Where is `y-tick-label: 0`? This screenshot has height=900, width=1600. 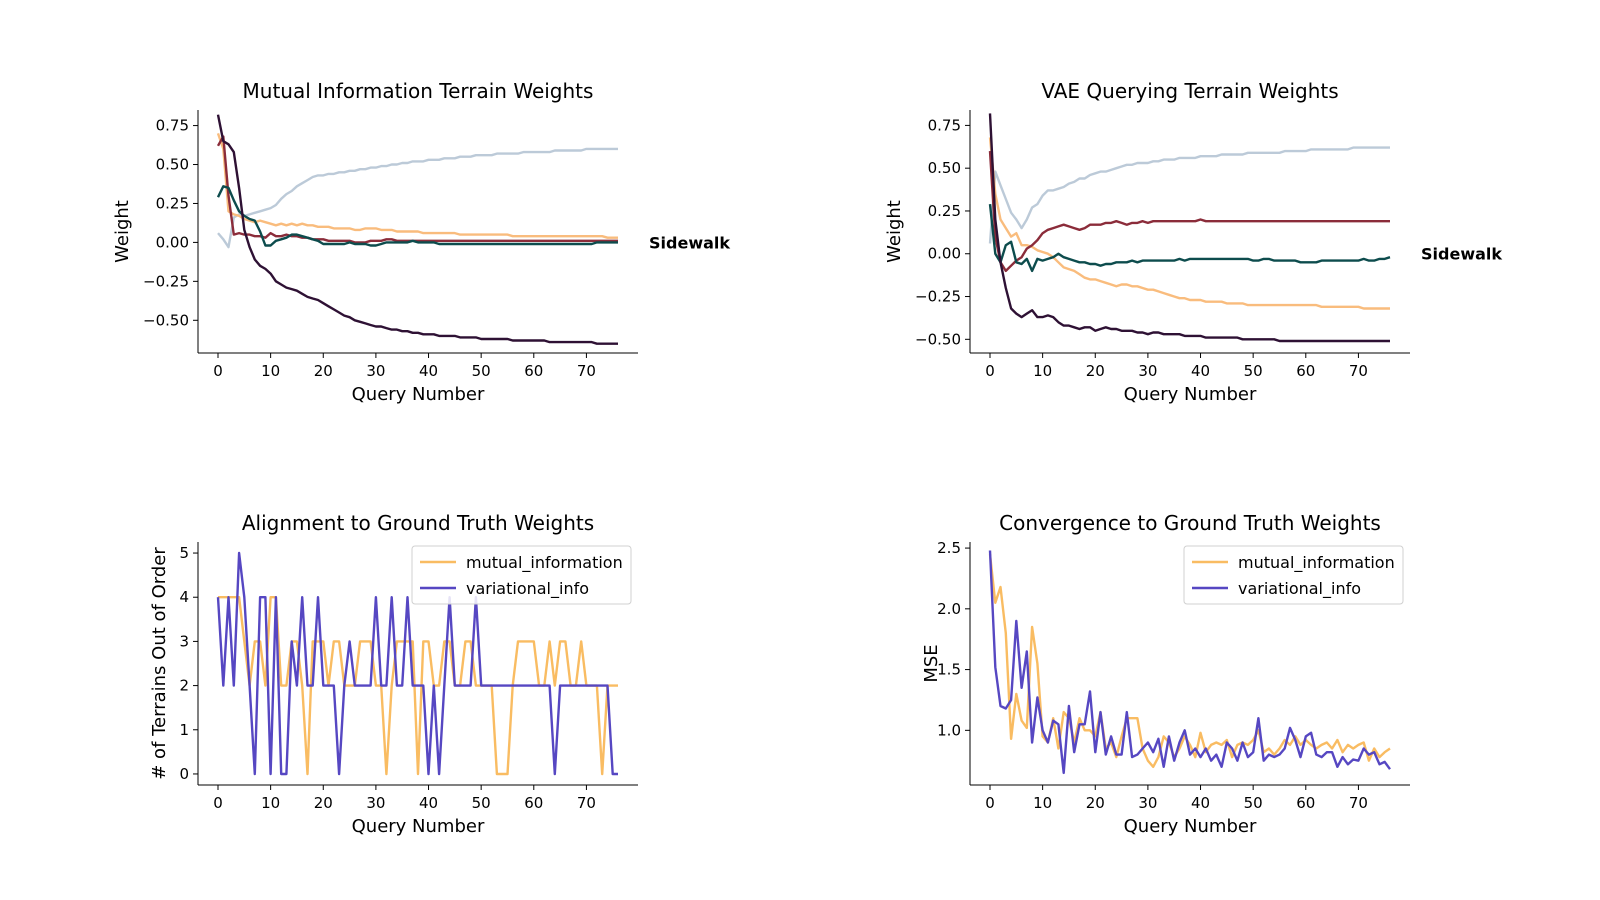
y-tick-label: 0 is located at coordinates (184, 774).